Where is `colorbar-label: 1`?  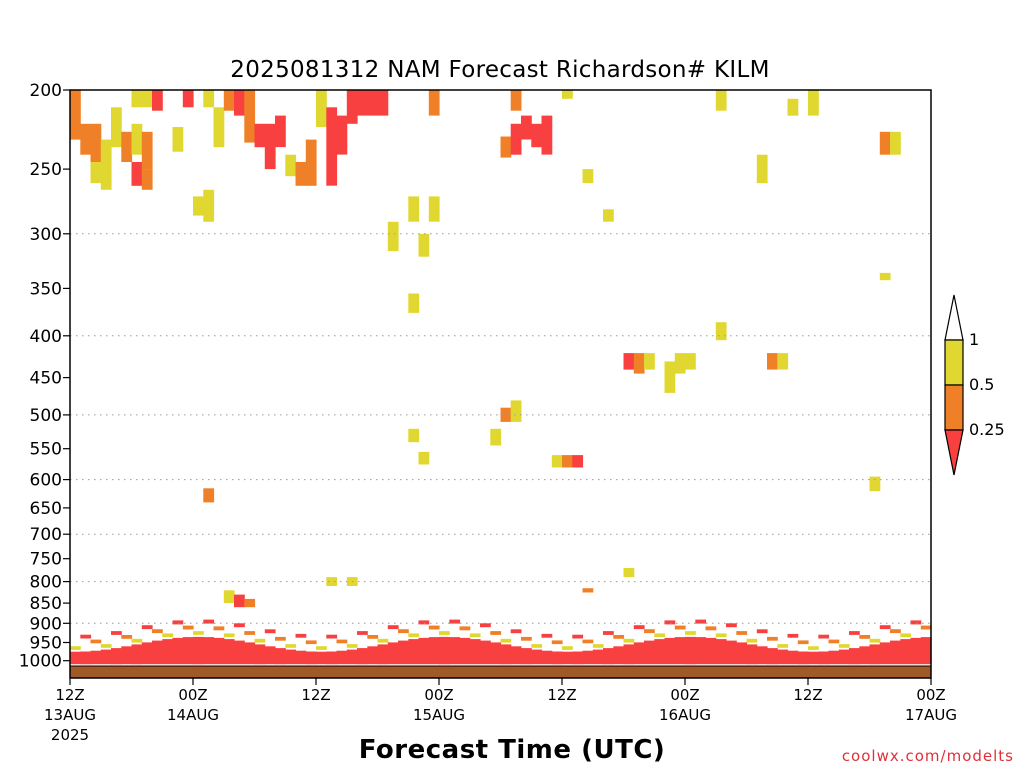
colorbar-label: 1 is located at coordinates (974, 339).